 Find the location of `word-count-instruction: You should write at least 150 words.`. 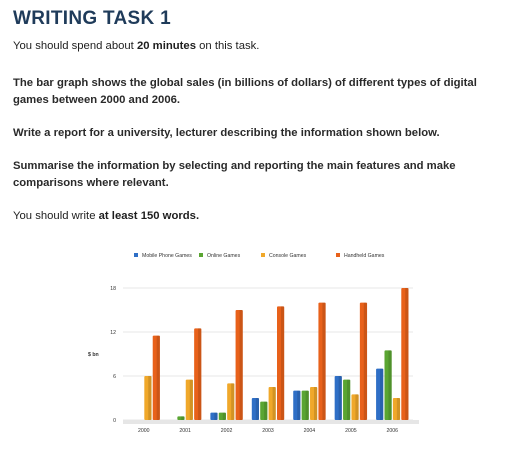

word-count-instruction: You should write at least 150 words. is located at coordinates (106, 216).